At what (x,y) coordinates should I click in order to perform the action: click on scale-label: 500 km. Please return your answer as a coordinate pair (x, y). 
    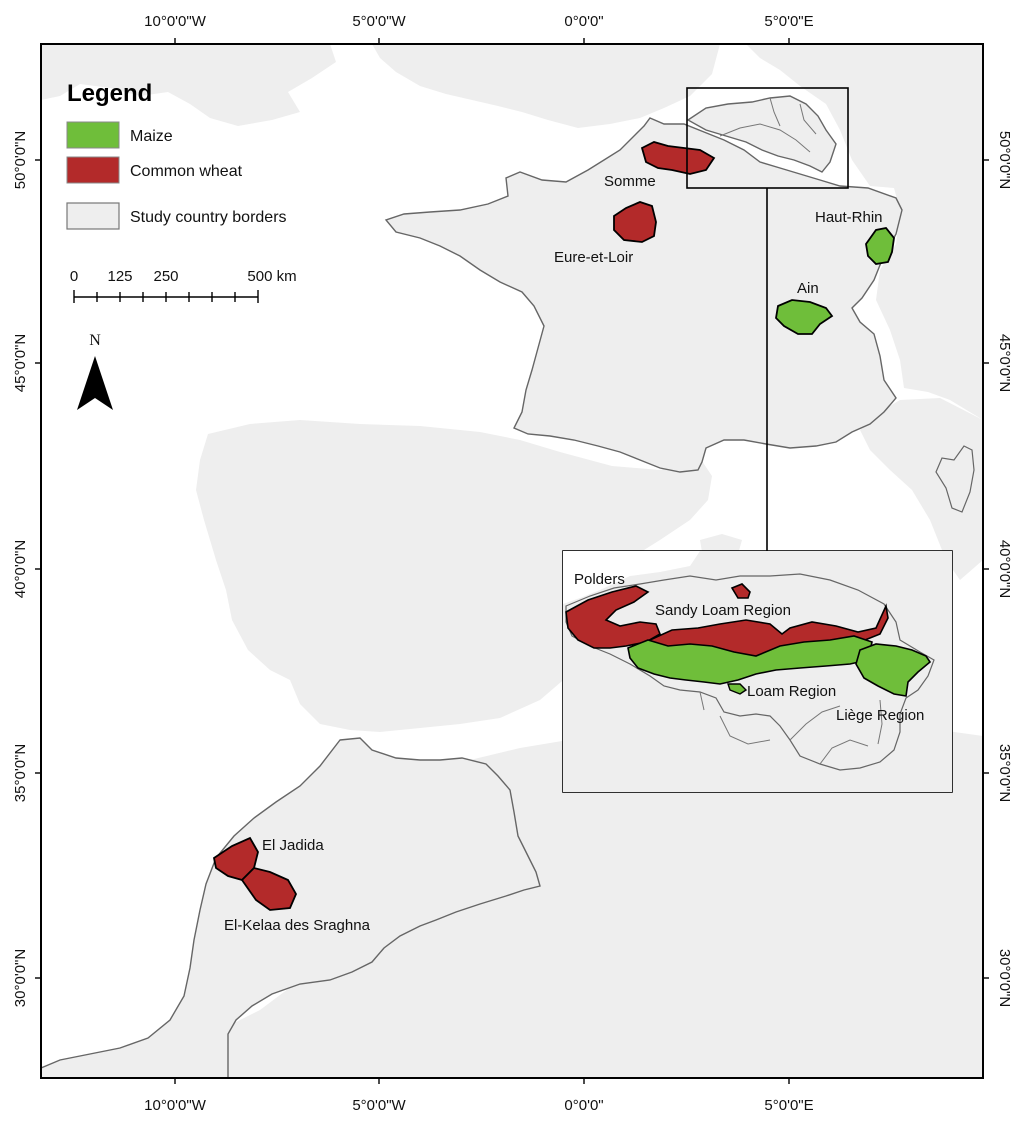
    Looking at the image, I should click on (271, 276).